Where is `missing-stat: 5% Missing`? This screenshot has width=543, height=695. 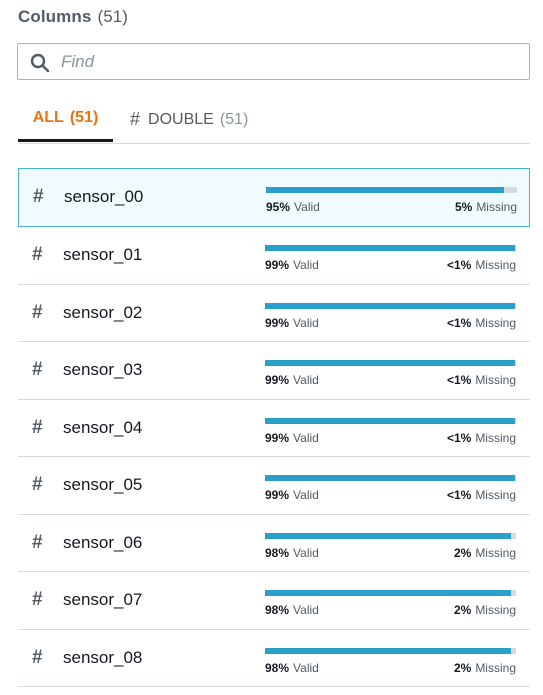 missing-stat: 5% Missing is located at coordinates (486, 207).